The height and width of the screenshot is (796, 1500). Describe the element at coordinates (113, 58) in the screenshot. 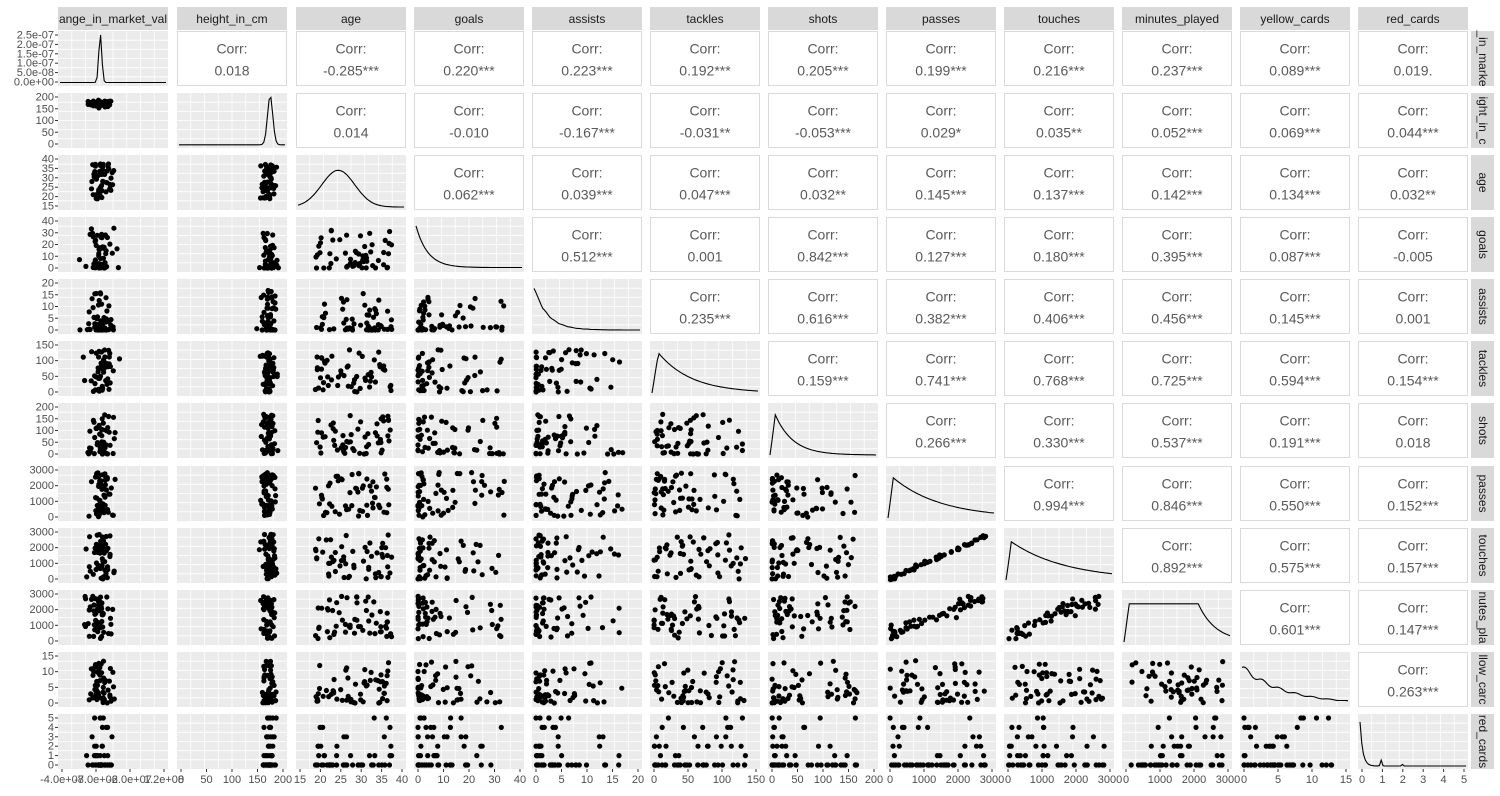

I see `panel-grid` at that location.